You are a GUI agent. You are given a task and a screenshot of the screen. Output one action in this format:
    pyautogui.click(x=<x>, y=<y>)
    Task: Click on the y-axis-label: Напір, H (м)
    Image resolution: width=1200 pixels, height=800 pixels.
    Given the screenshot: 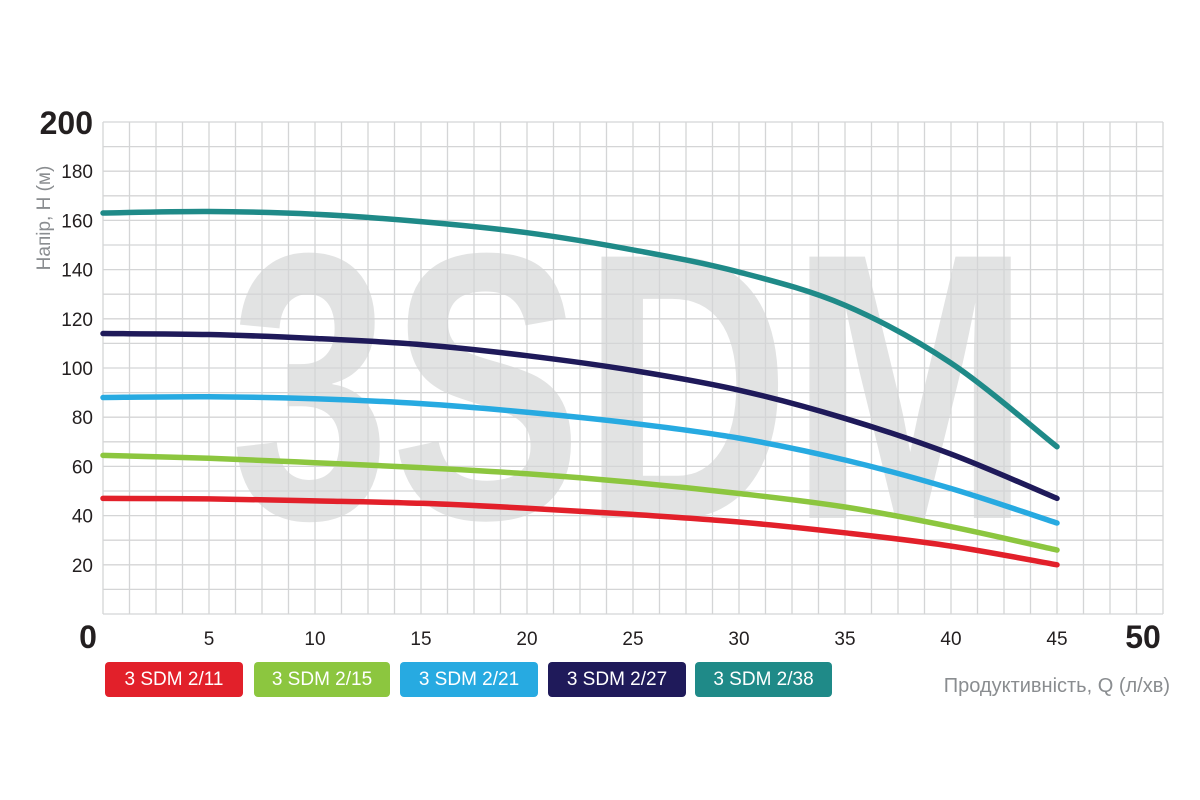 What is the action you would take?
    pyautogui.click(x=44, y=218)
    